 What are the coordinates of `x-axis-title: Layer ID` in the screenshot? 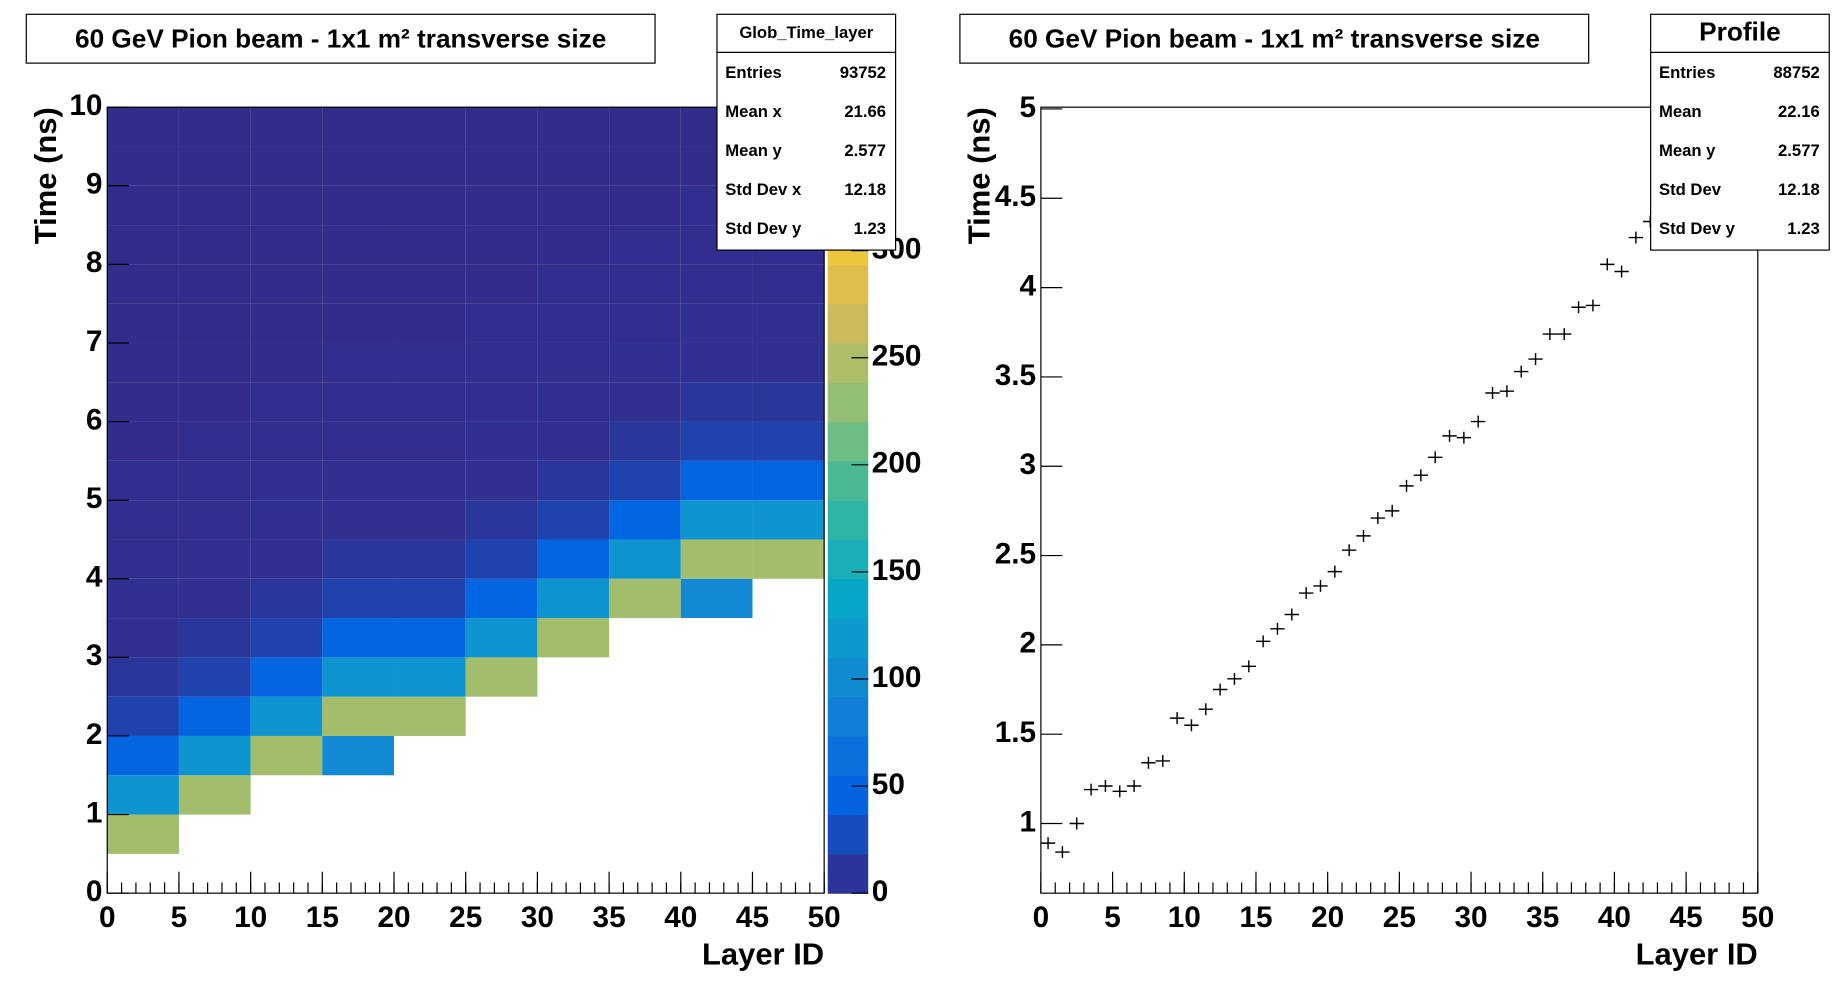 It's located at (763, 953).